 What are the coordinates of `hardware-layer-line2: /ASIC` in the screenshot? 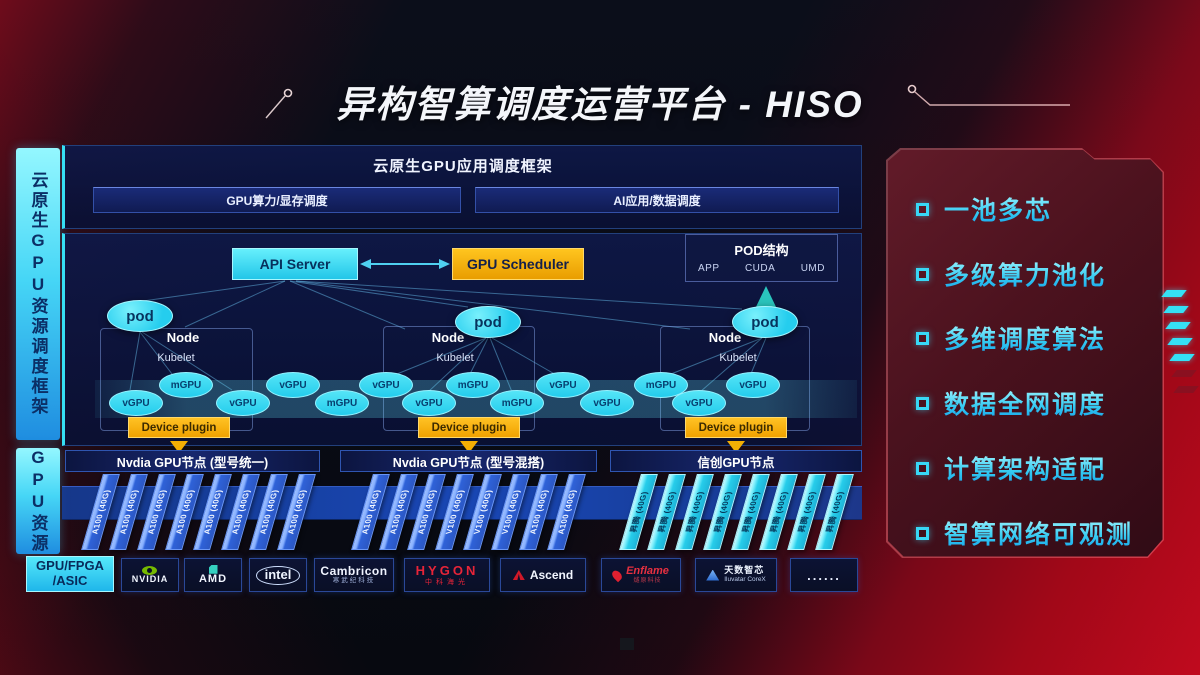 It's located at (70, 580).